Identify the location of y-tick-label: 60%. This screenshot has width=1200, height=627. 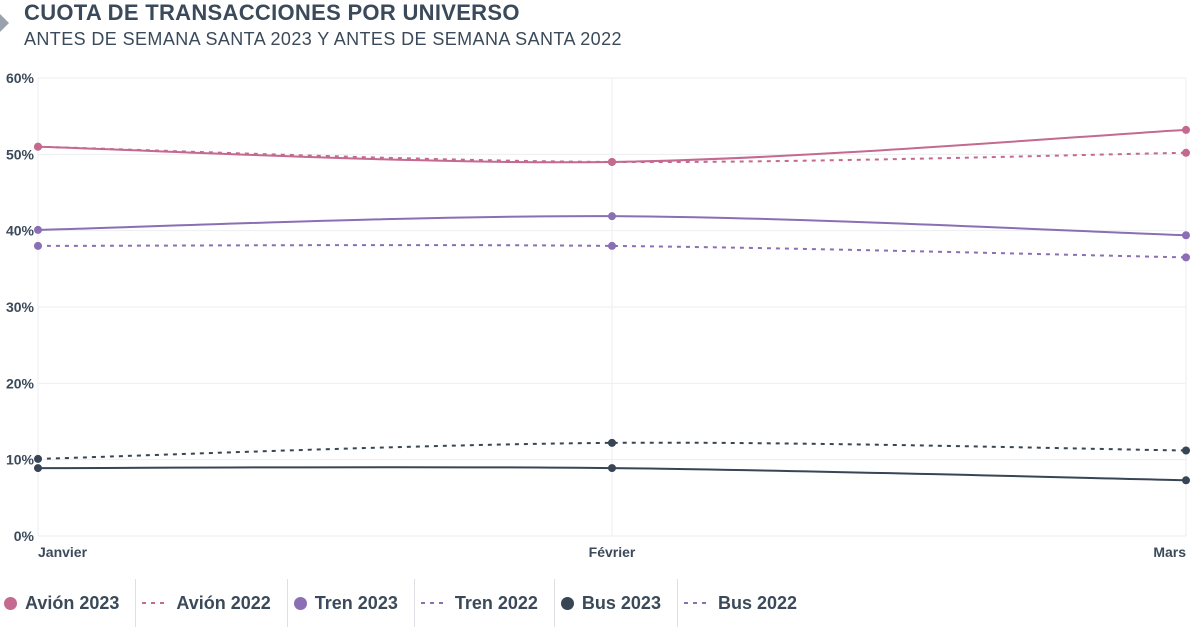
(20, 78).